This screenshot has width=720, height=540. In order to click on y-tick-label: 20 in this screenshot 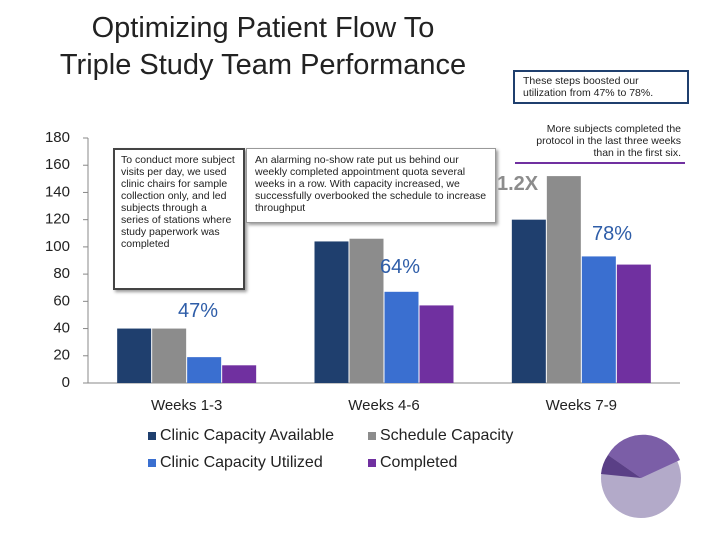, I will do `click(61, 355)`.